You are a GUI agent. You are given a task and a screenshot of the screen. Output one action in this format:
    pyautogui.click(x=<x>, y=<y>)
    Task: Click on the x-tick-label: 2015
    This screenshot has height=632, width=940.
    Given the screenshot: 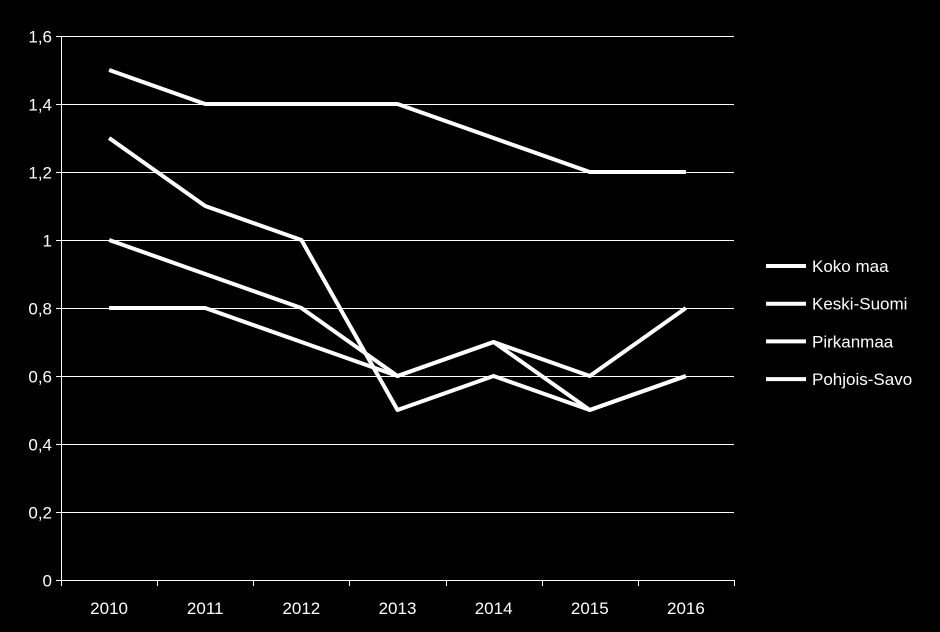 What is the action you would take?
    pyautogui.click(x=590, y=608)
    